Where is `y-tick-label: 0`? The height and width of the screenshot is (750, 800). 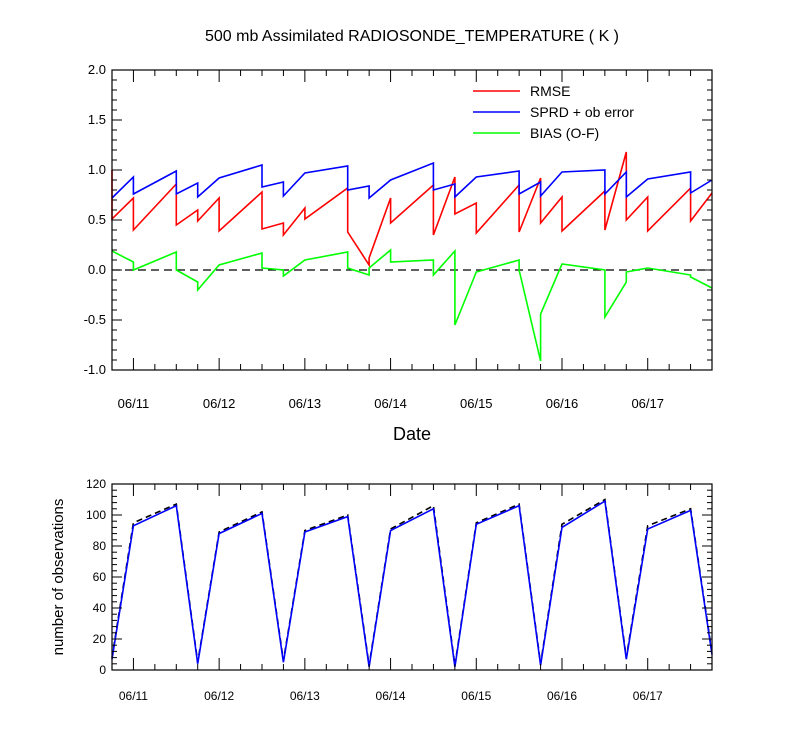
y-tick-label: 0 is located at coordinates (102, 670).